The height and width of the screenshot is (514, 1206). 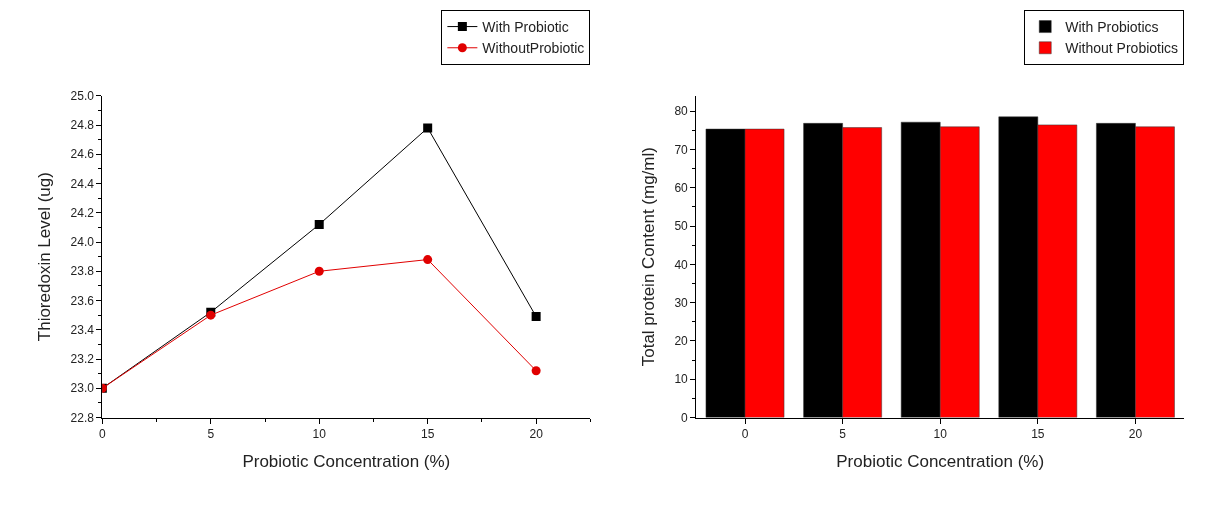 I want to click on y-tick-label: 50, so click(x=681, y=226).